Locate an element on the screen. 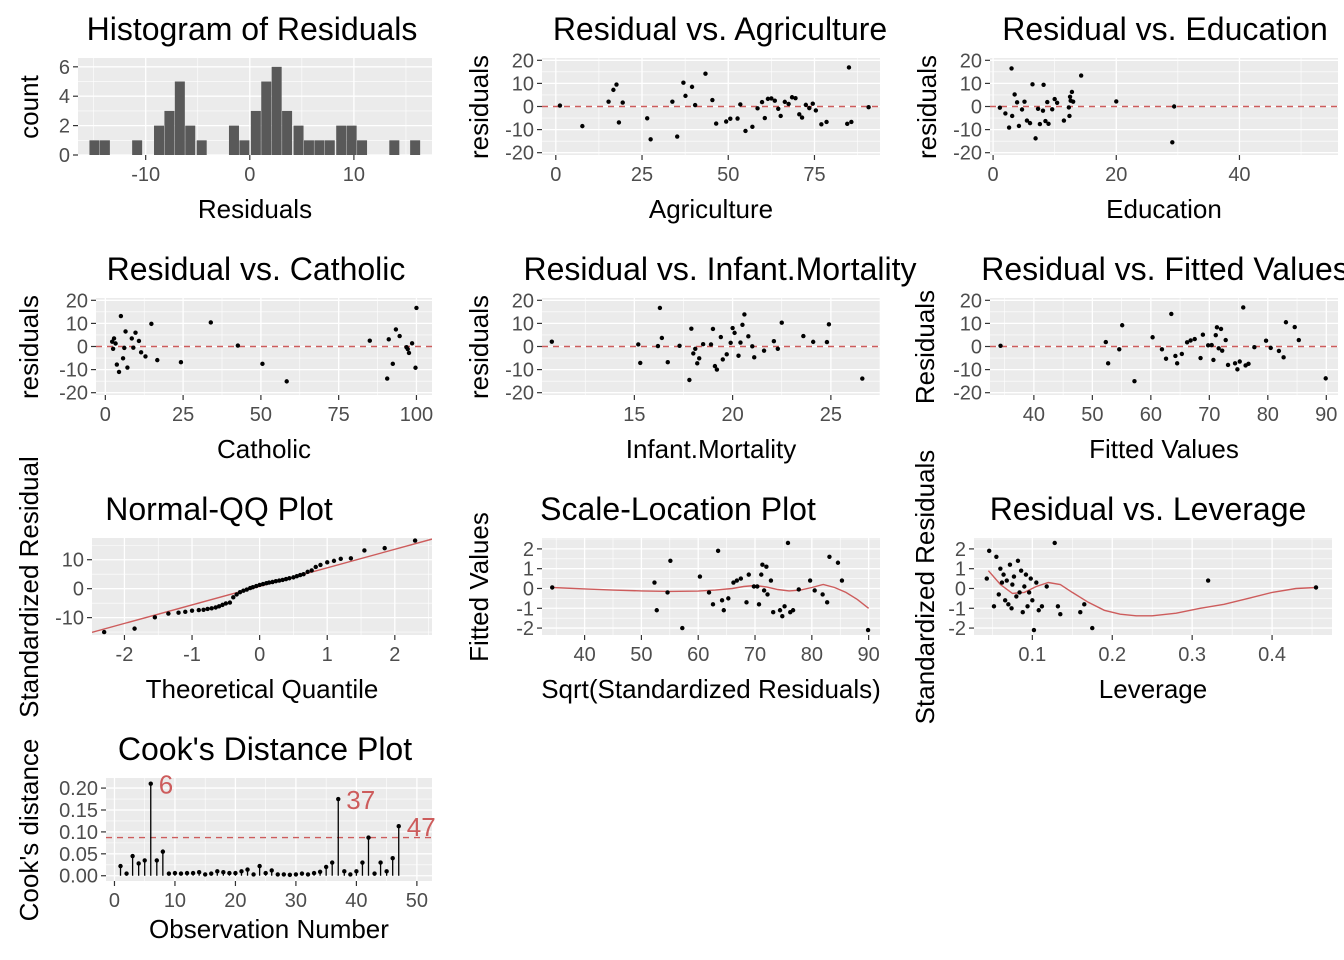 The image size is (1344, 960). x-tick-label: 30 is located at coordinates (296, 901).